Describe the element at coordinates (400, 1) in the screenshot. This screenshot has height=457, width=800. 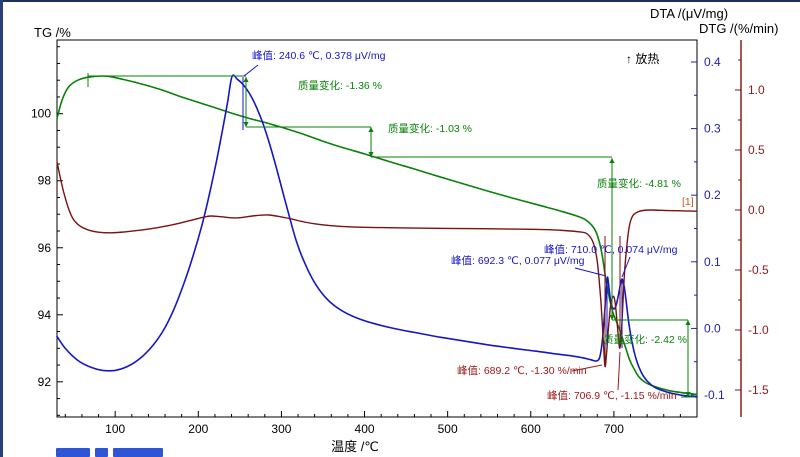
I see `window-border-top` at that location.